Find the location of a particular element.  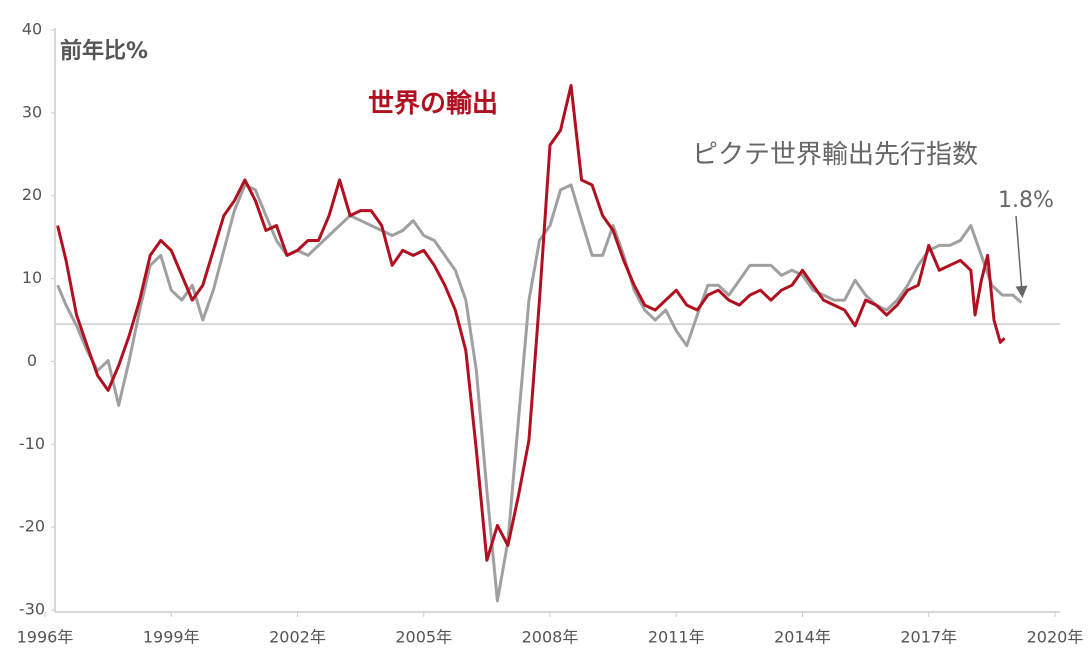

x-tick-label: 1999年 is located at coordinates (171, 637).